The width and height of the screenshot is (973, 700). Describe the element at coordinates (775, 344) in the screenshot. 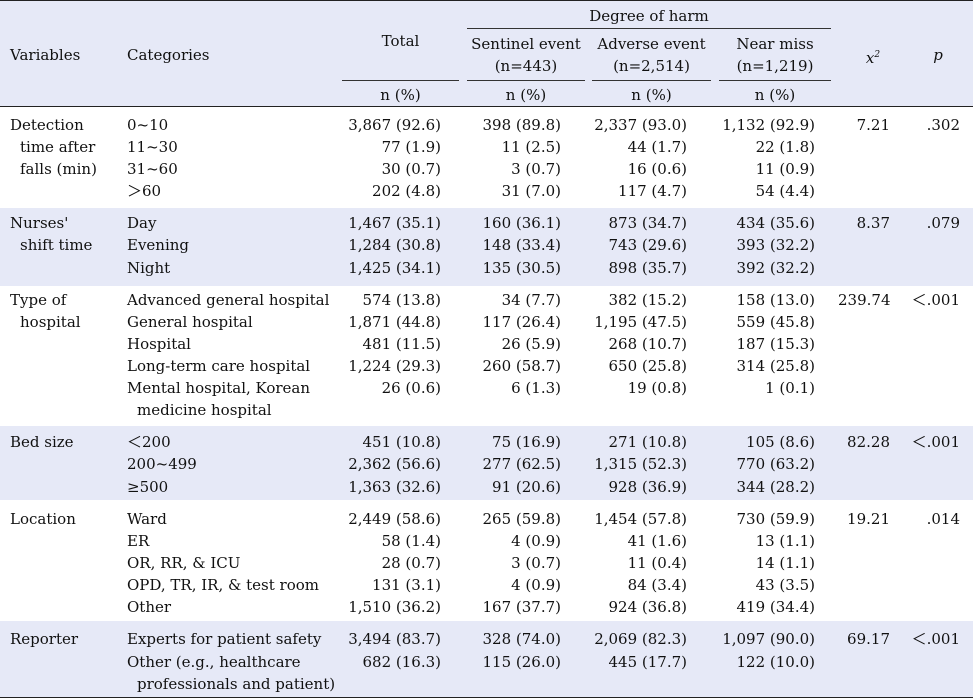

I see `near-cell: 187 (15.3)` at that location.